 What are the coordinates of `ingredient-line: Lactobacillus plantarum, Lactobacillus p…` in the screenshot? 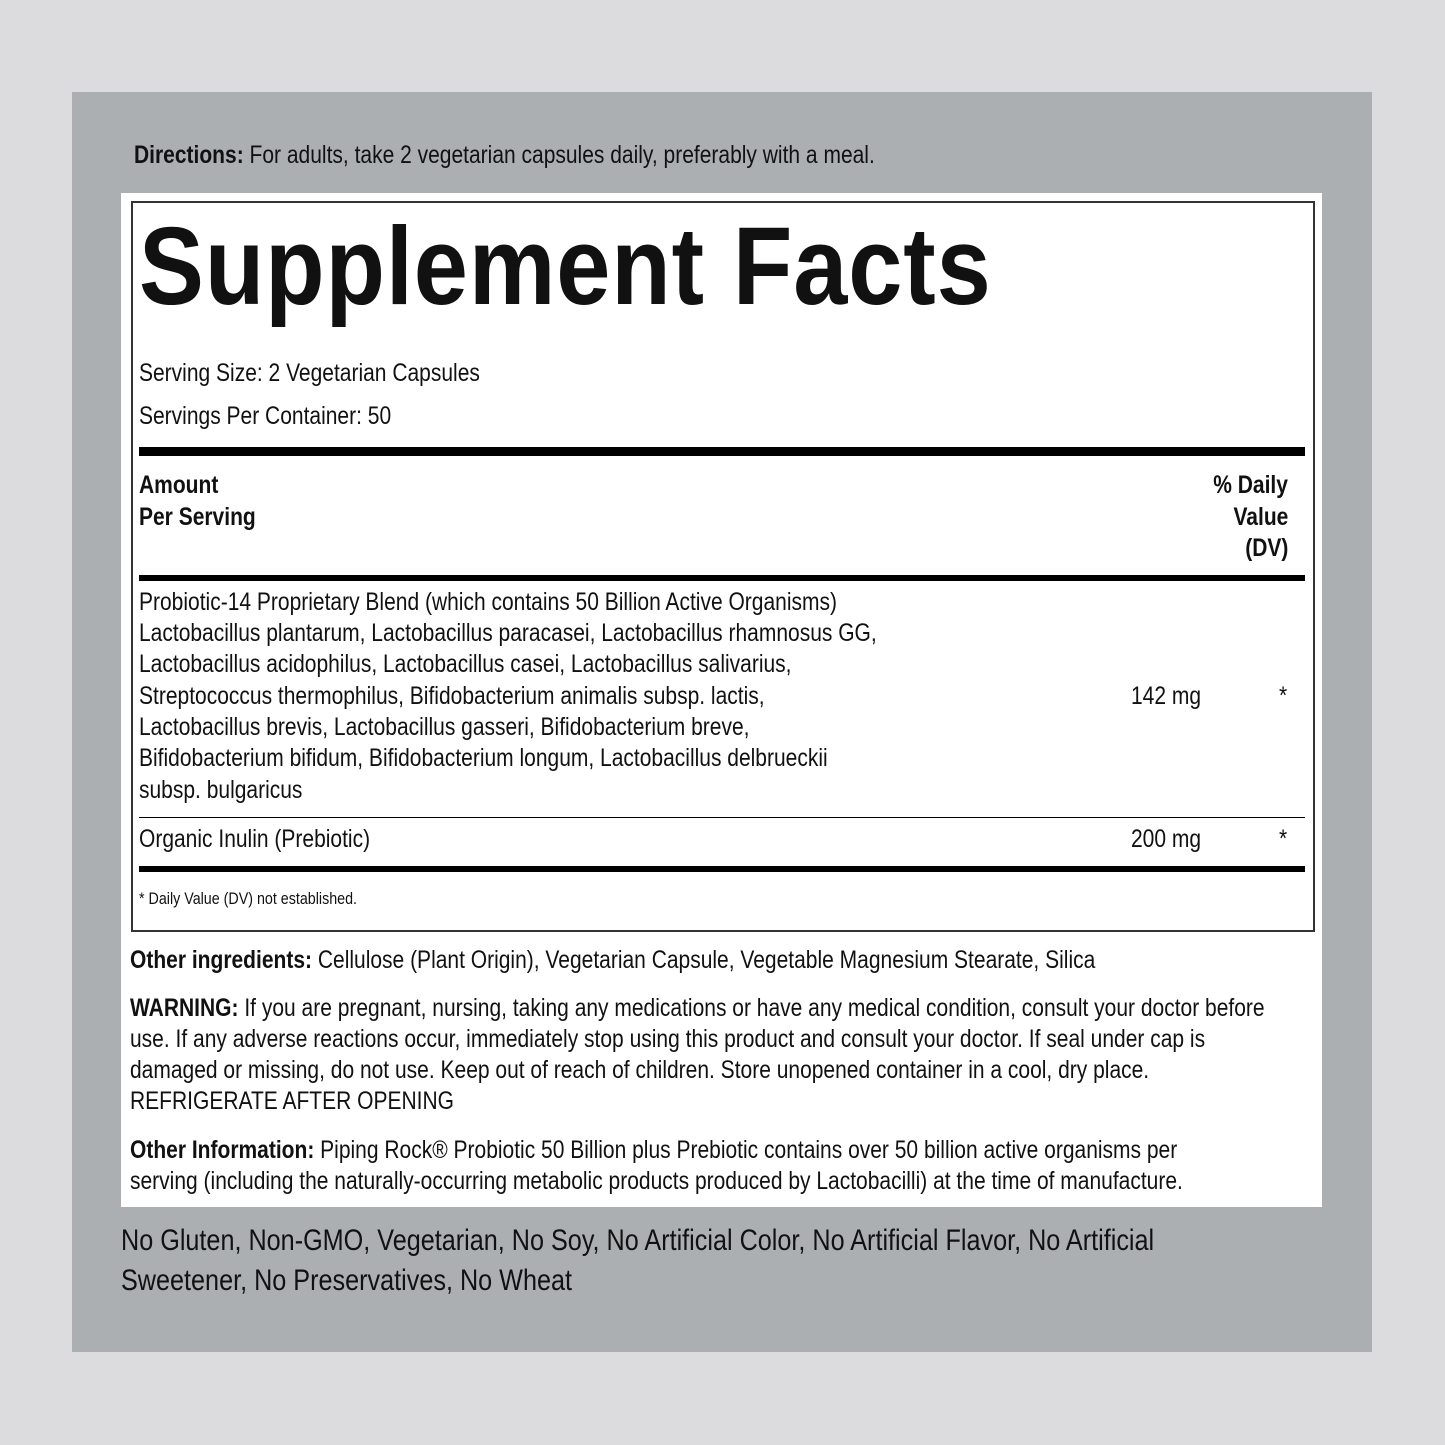 It's located at (508, 633).